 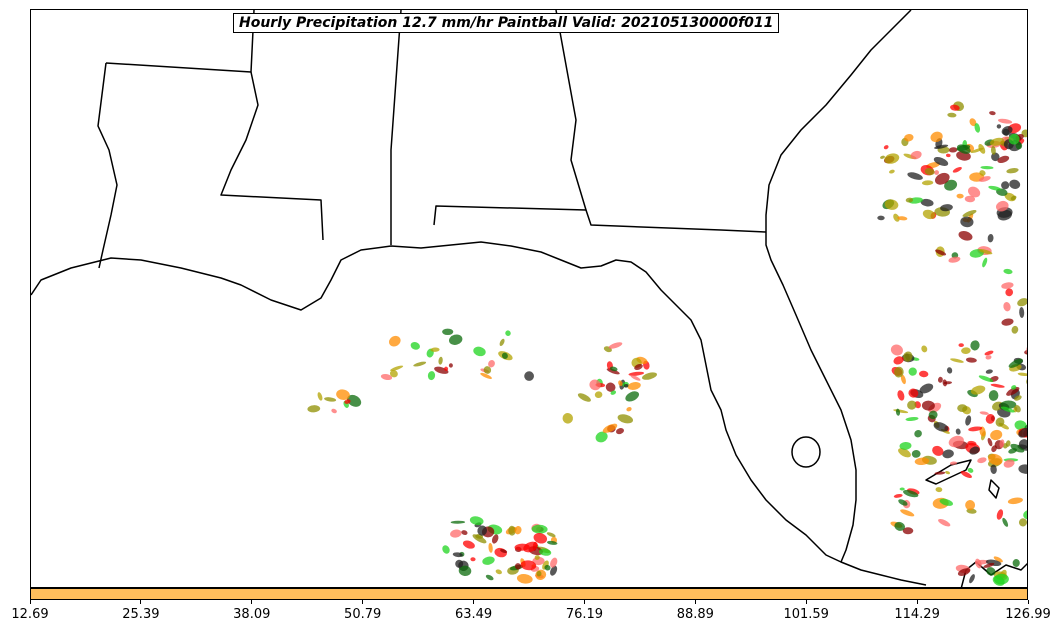 What do you see at coordinates (1028, 614) in the screenshot?
I see `colorbar-tick-label: 126.99` at bounding box center [1028, 614].